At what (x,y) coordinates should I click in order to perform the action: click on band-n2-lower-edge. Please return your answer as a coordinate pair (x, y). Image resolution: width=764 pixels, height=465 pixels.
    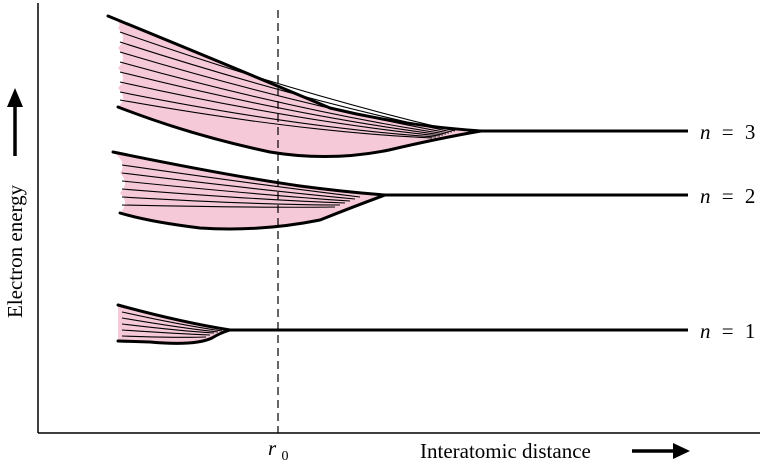
    Looking at the image, I should click on (252, 212).